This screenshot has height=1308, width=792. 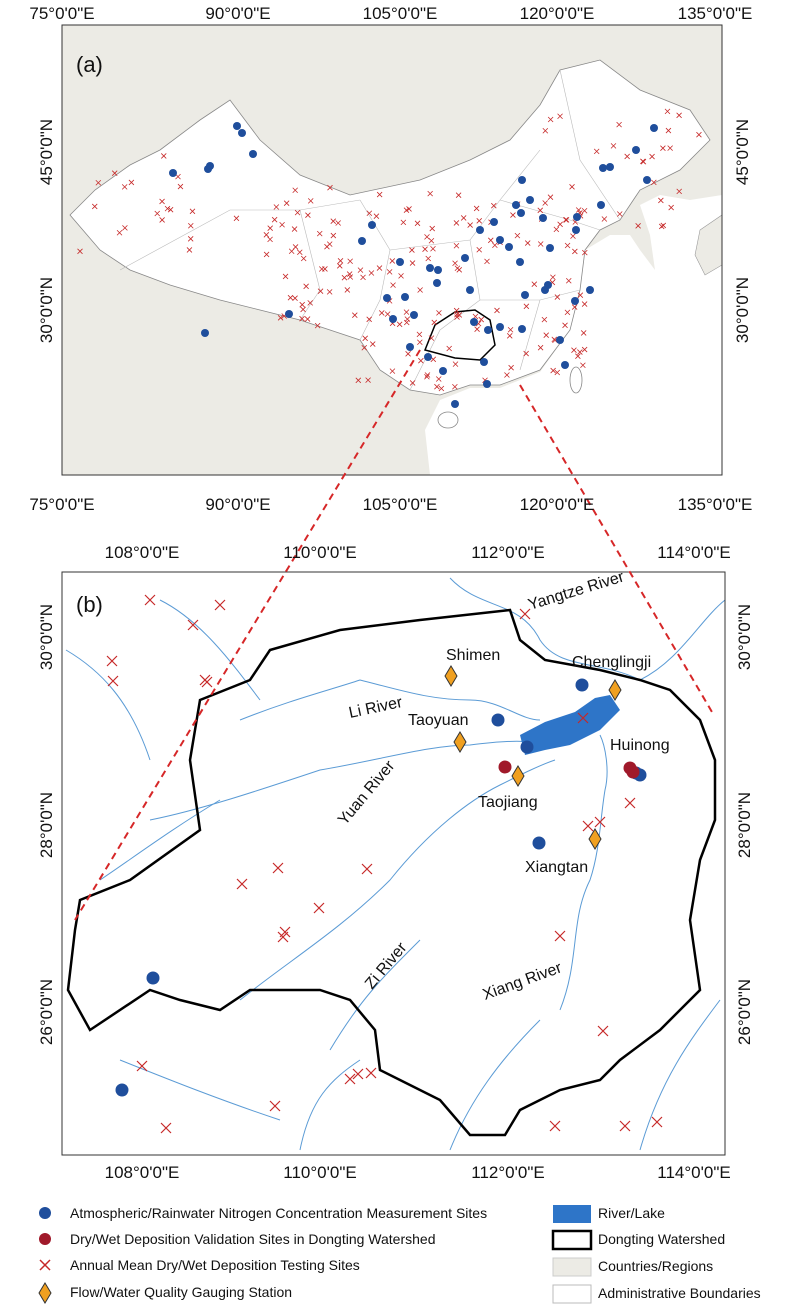 I want to click on x-tick-label: 120°0'0"E, so click(x=557, y=504).